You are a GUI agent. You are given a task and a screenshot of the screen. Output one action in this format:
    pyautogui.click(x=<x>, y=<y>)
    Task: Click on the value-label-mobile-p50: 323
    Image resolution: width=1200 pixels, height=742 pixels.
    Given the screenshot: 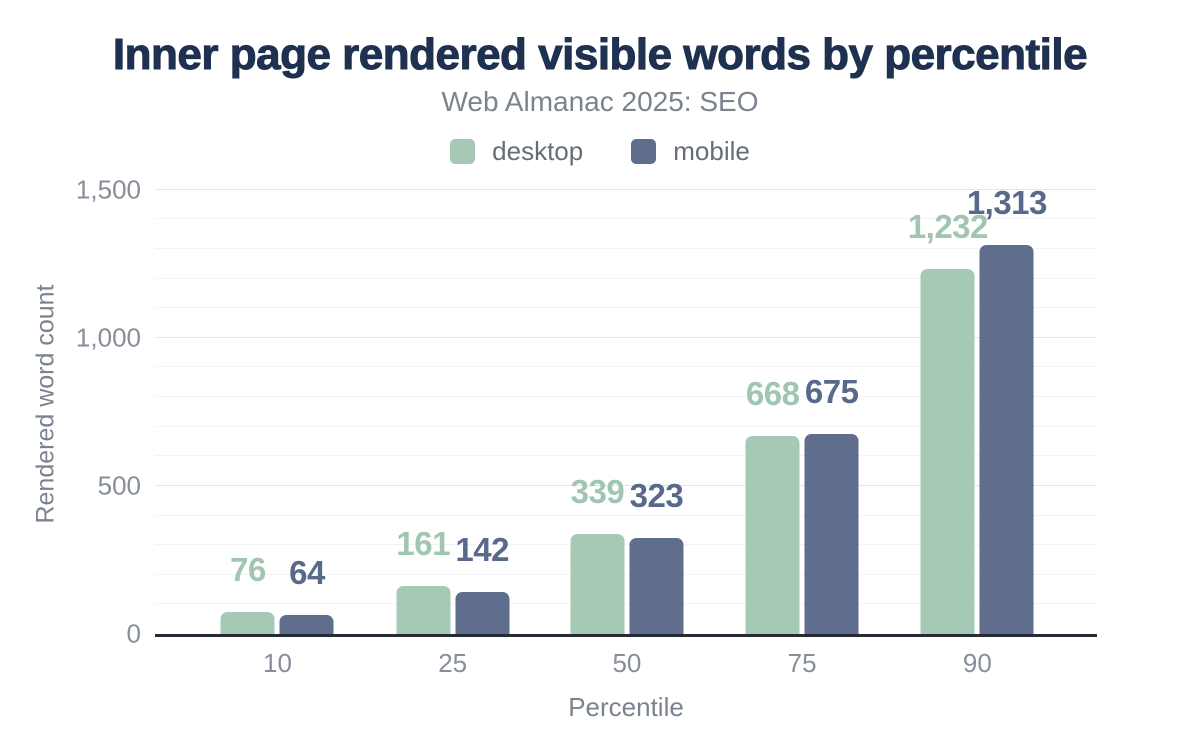 What is the action you would take?
    pyautogui.click(x=656, y=496)
    